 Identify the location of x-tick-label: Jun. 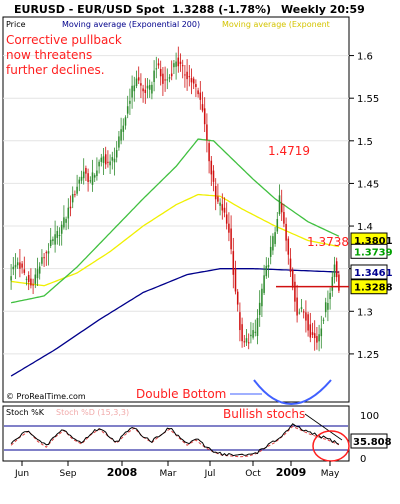
(21, 474).